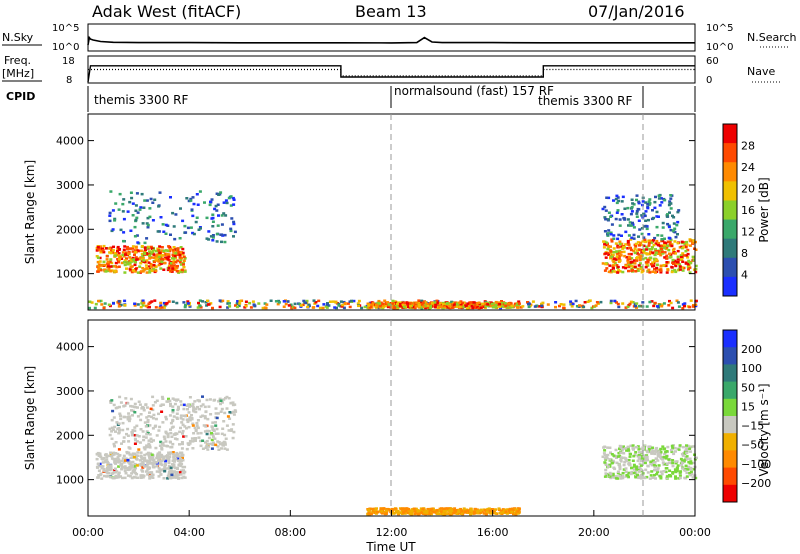 Image resolution: width=800 pixels, height=554 pixels. Describe the element at coordinates (709, 80) in the screenshot. I see `nave-tick-bottom: 0` at that location.